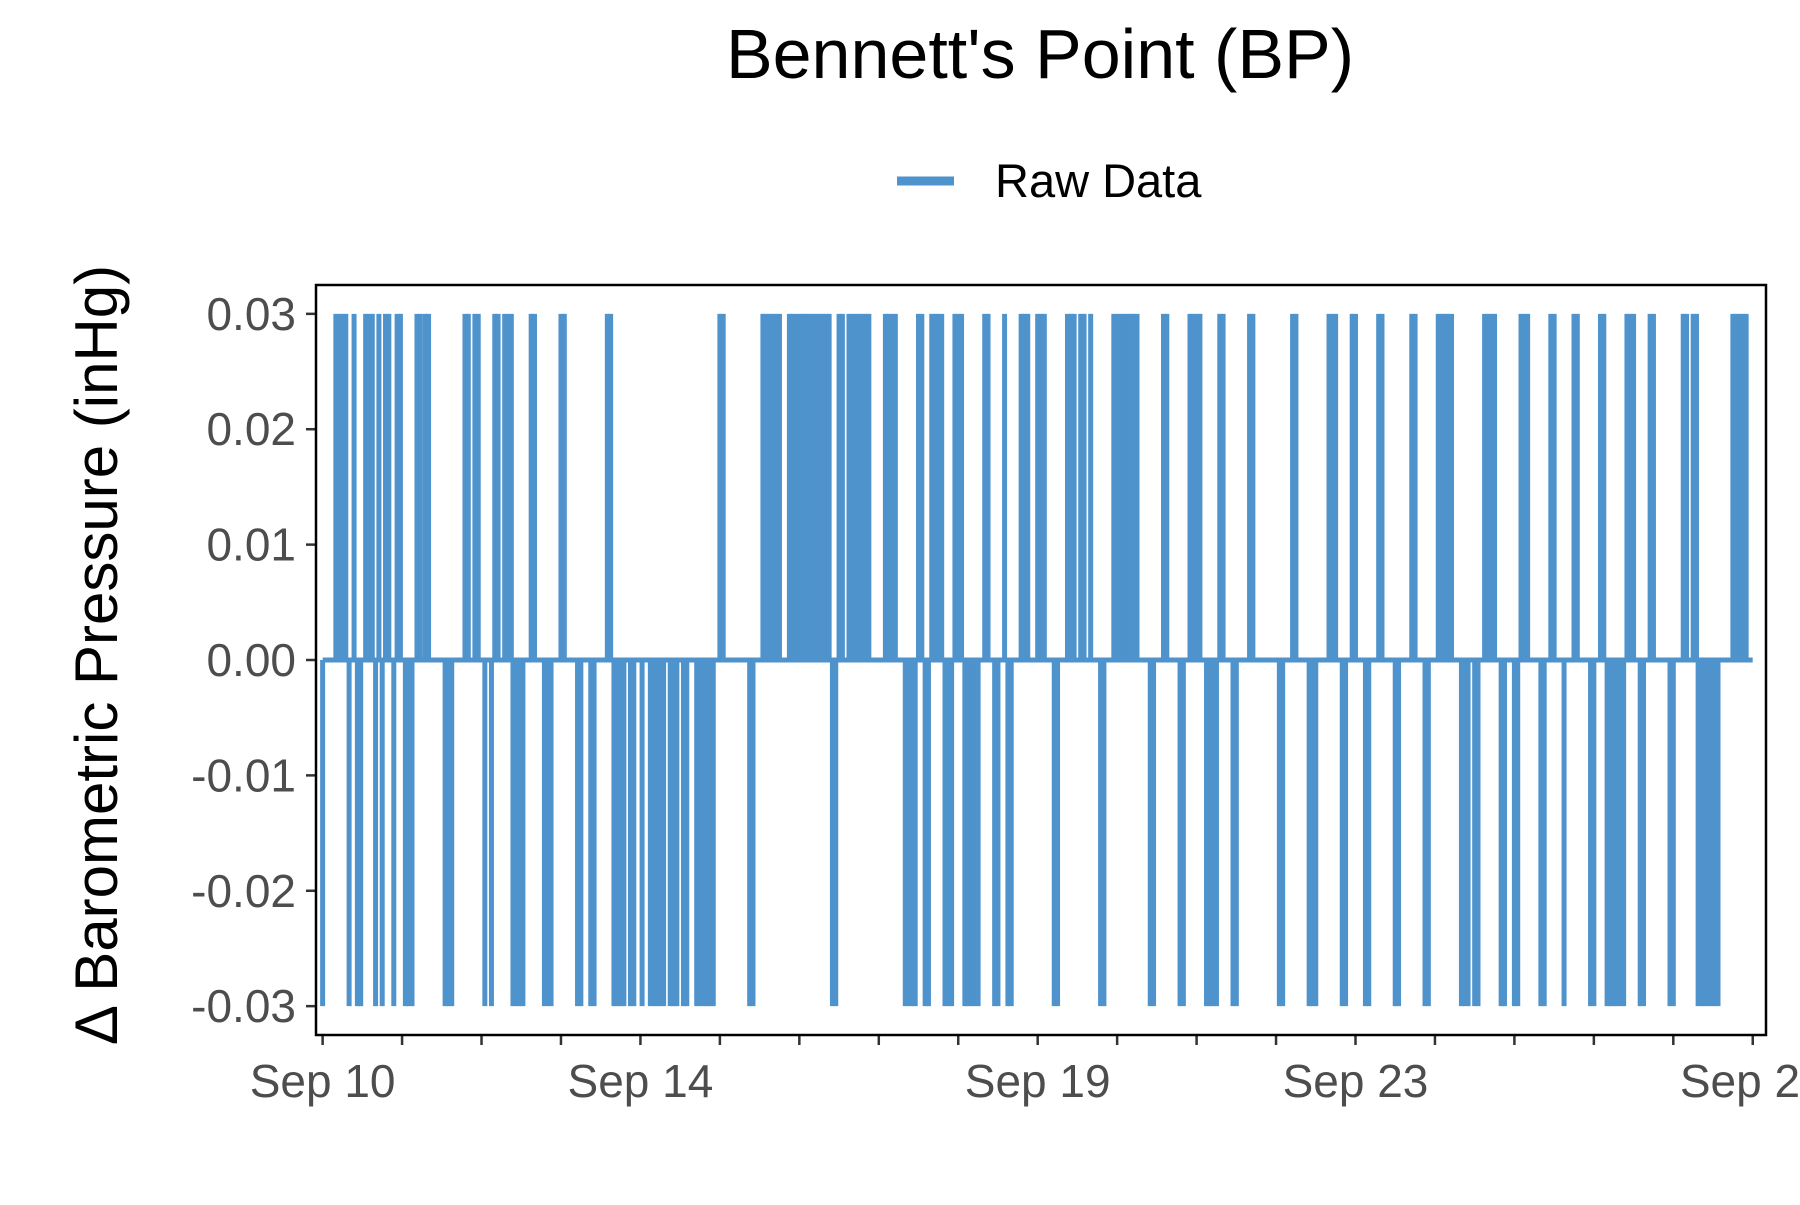 The height and width of the screenshot is (1205, 1800). Describe the element at coordinates (251, 660) in the screenshot. I see `y-tick-label: 0.00` at that location.